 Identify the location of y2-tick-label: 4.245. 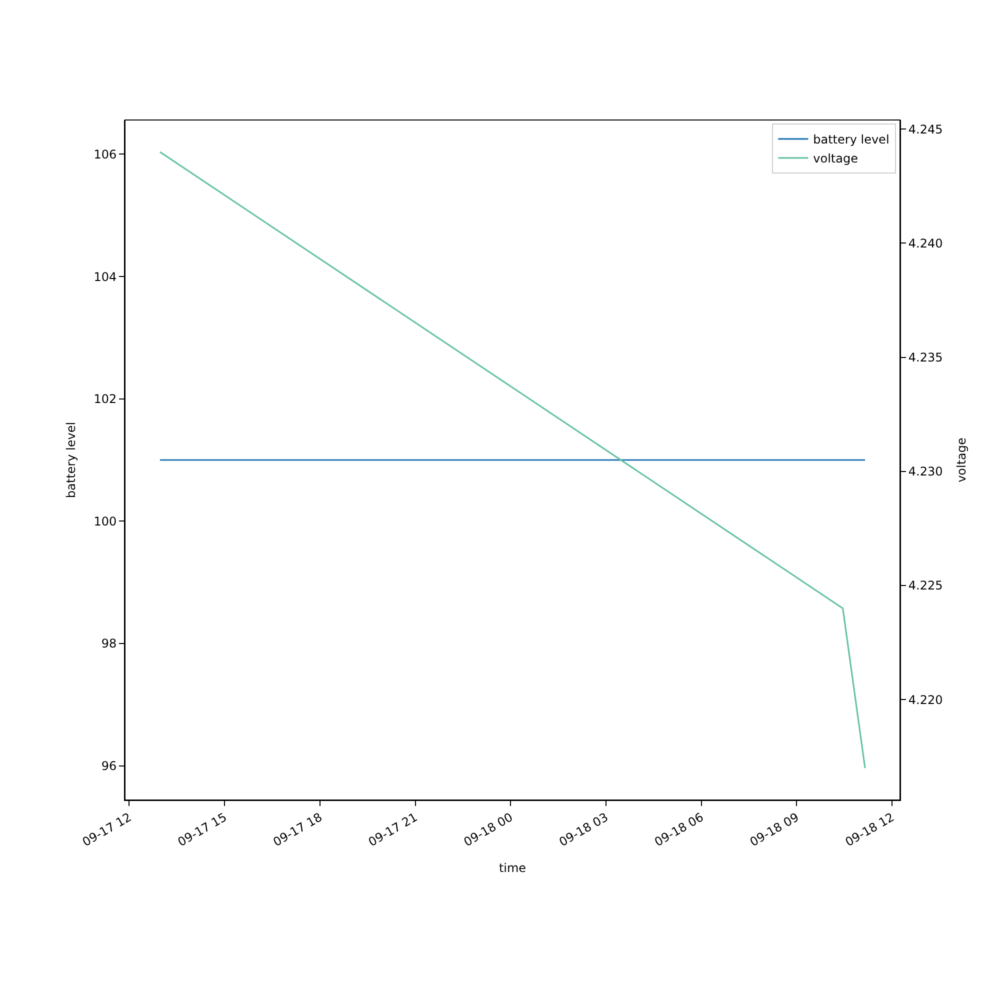
(925, 129).